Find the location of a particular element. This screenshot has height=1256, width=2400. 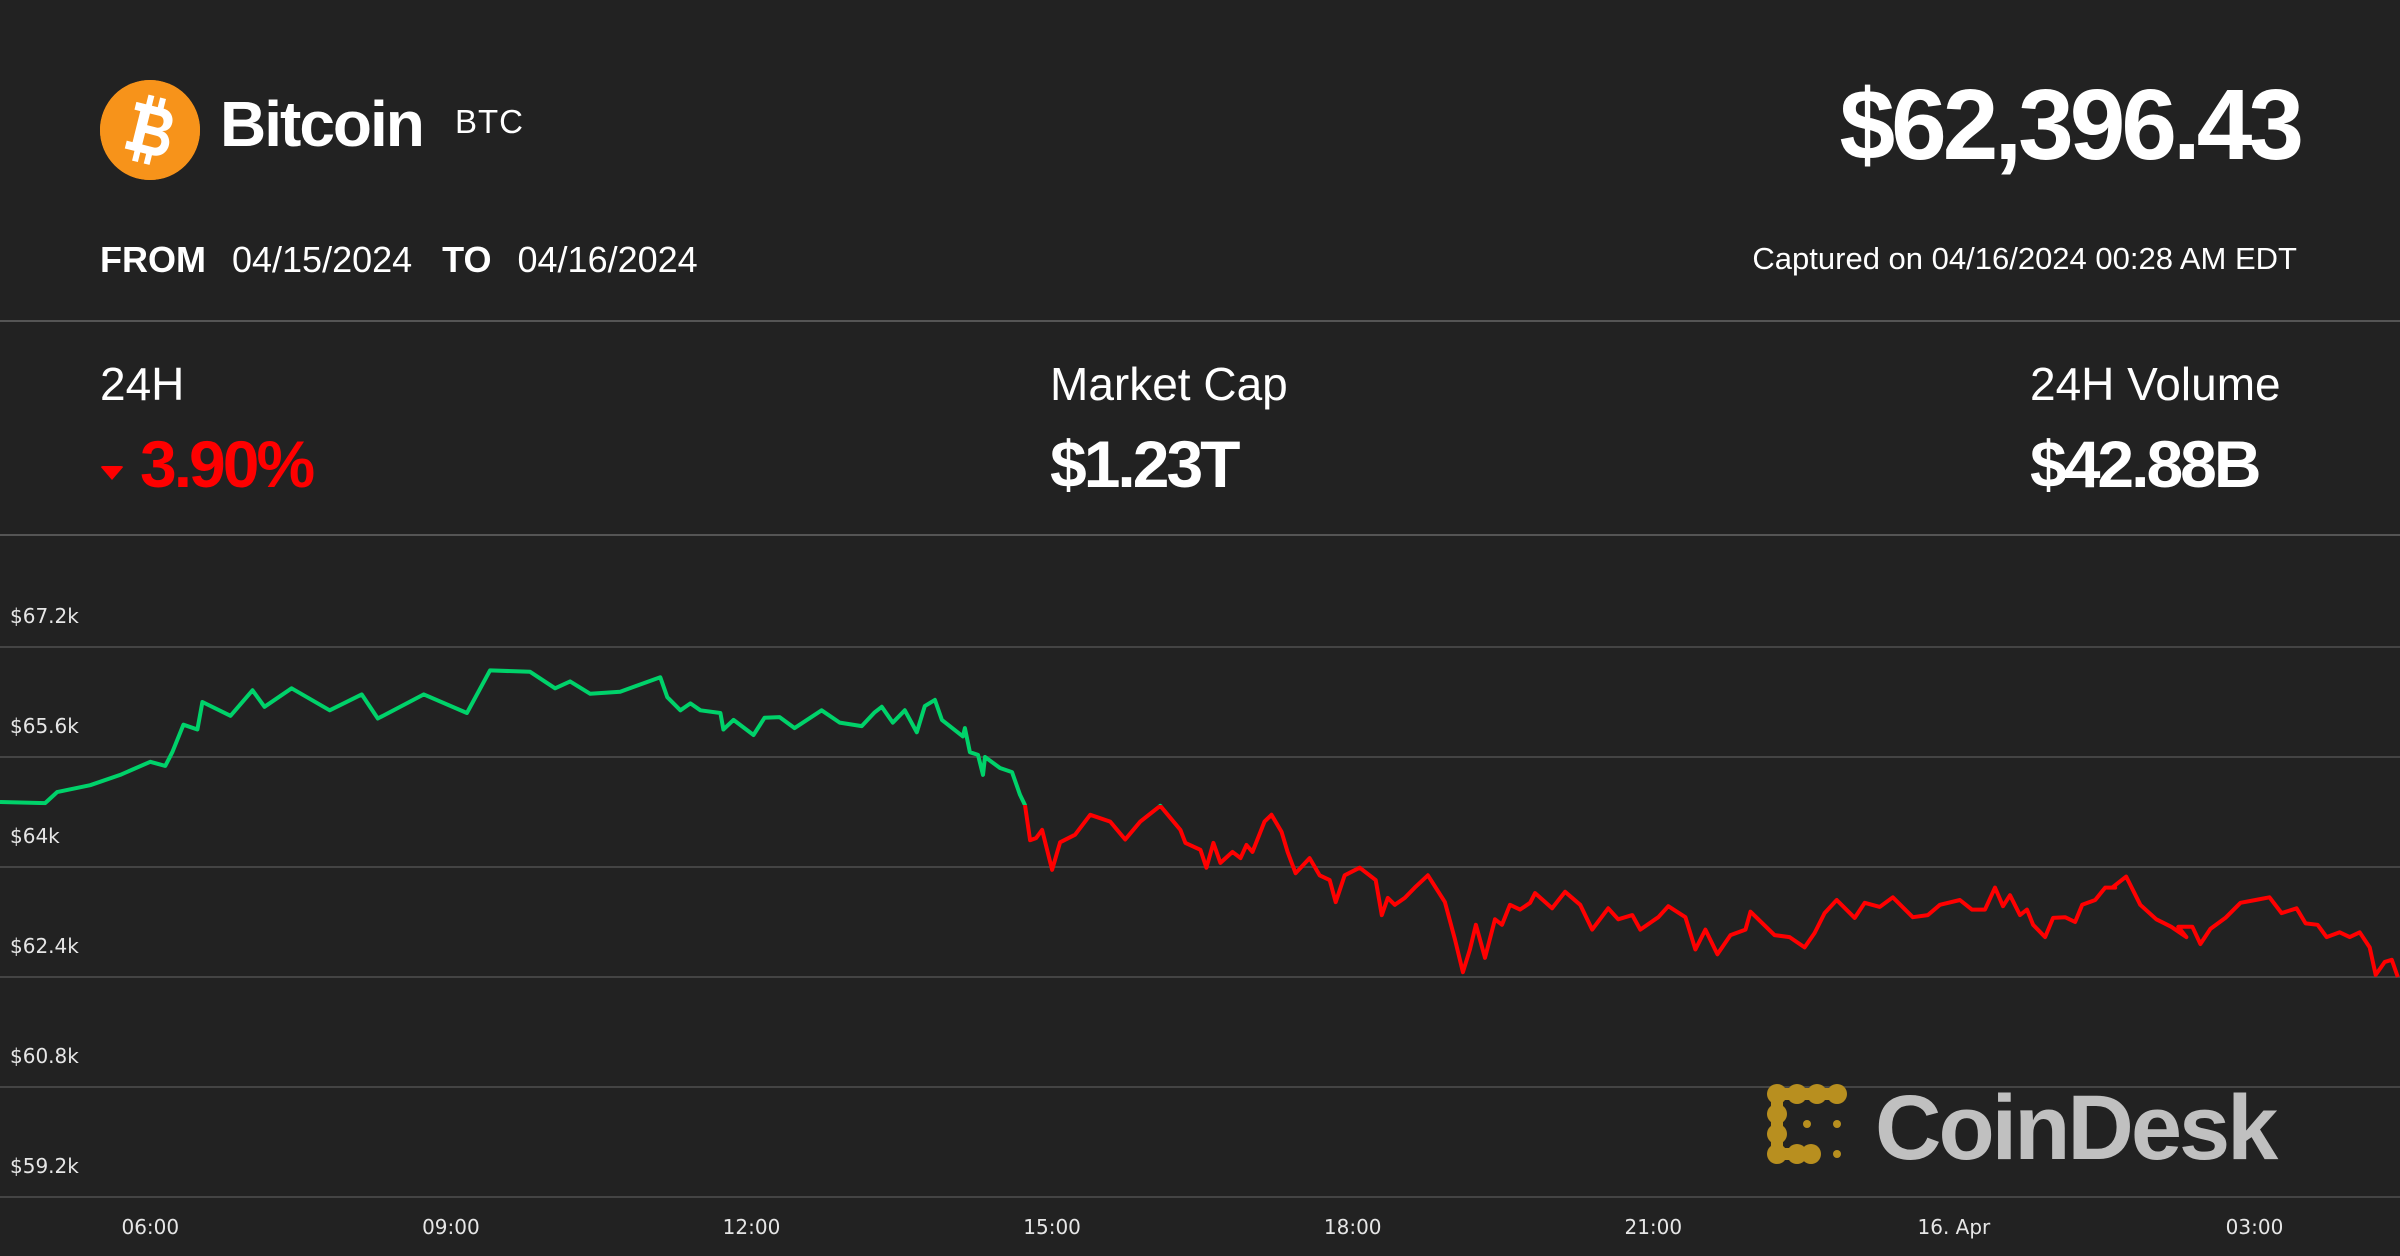

price-line-above-open is located at coordinates (581, 737).